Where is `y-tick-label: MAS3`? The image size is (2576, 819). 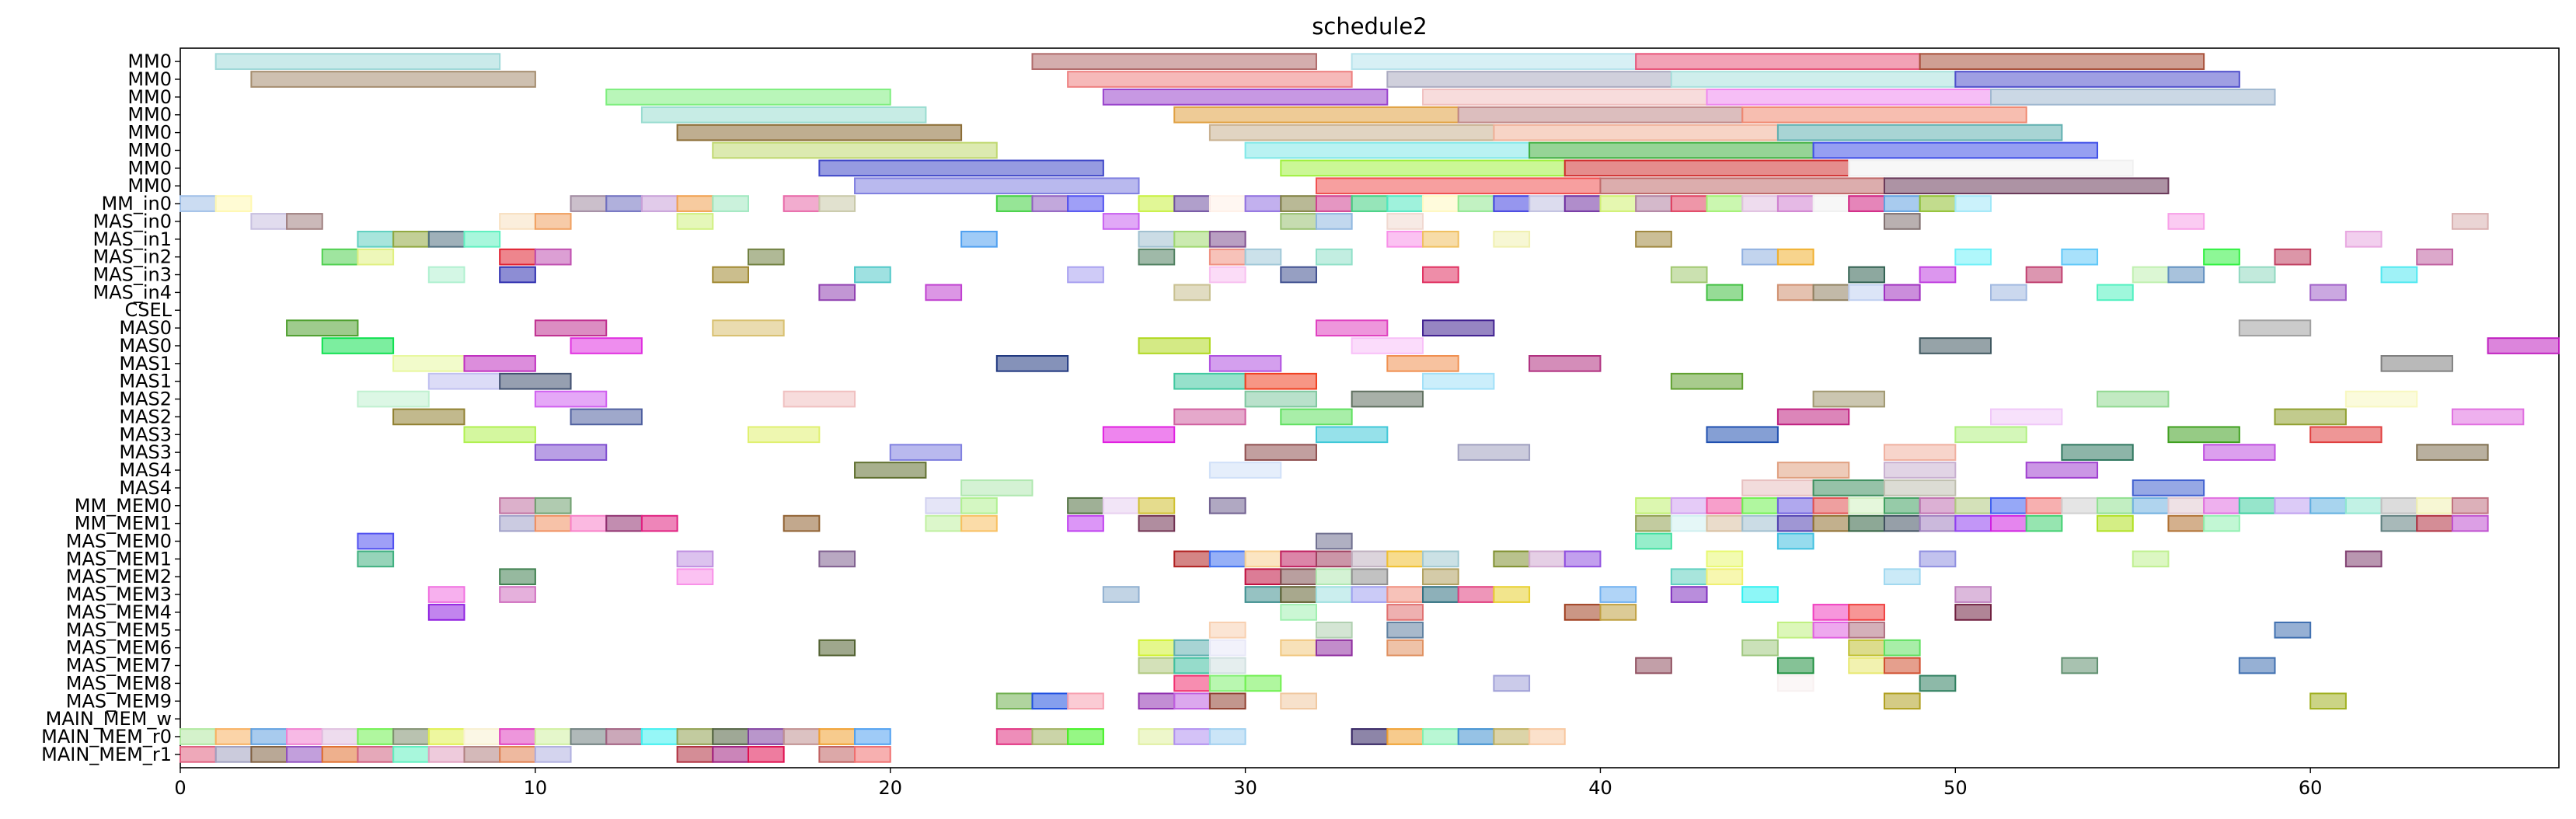
y-tick-label: MAS3 is located at coordinates (145, 434).